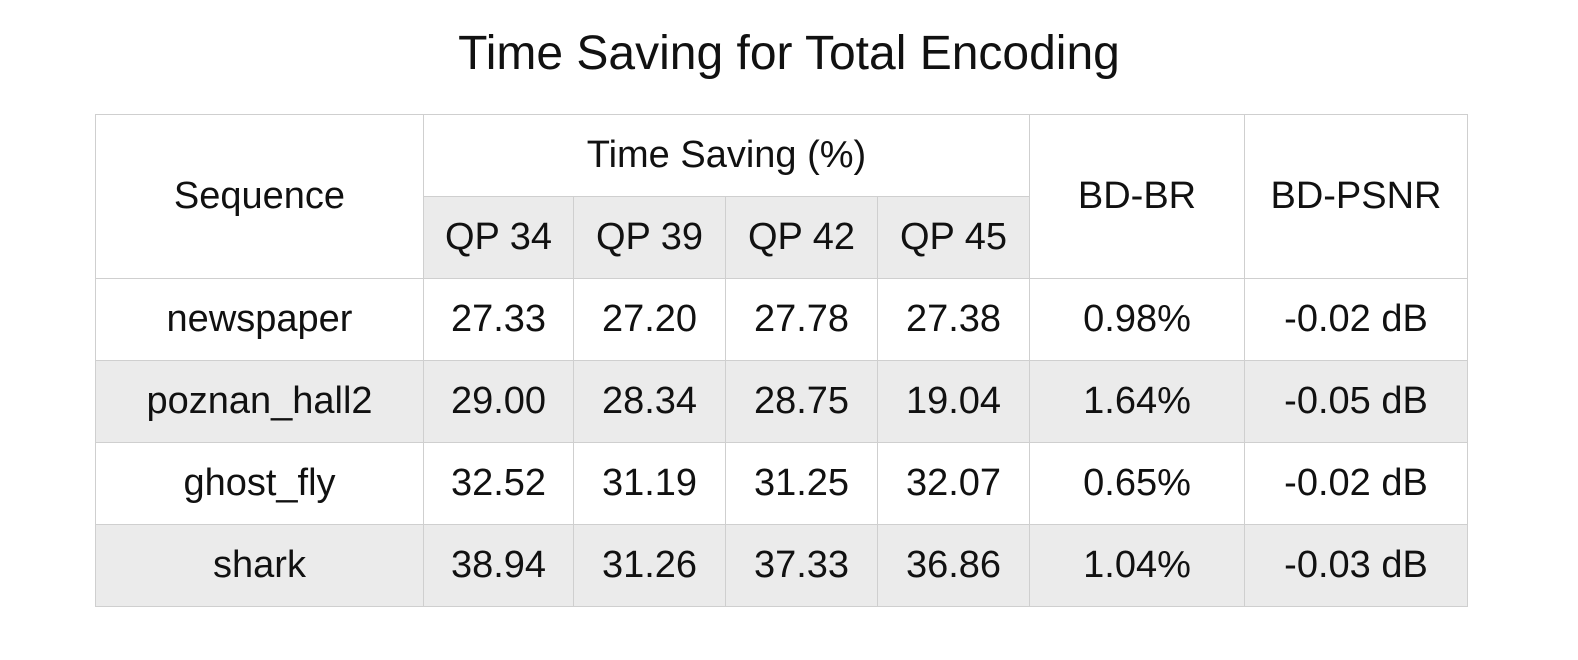  Describe the element at coordinates (649, 237) in the screenshot. I see `header-qp-39: QP 39` at that location.